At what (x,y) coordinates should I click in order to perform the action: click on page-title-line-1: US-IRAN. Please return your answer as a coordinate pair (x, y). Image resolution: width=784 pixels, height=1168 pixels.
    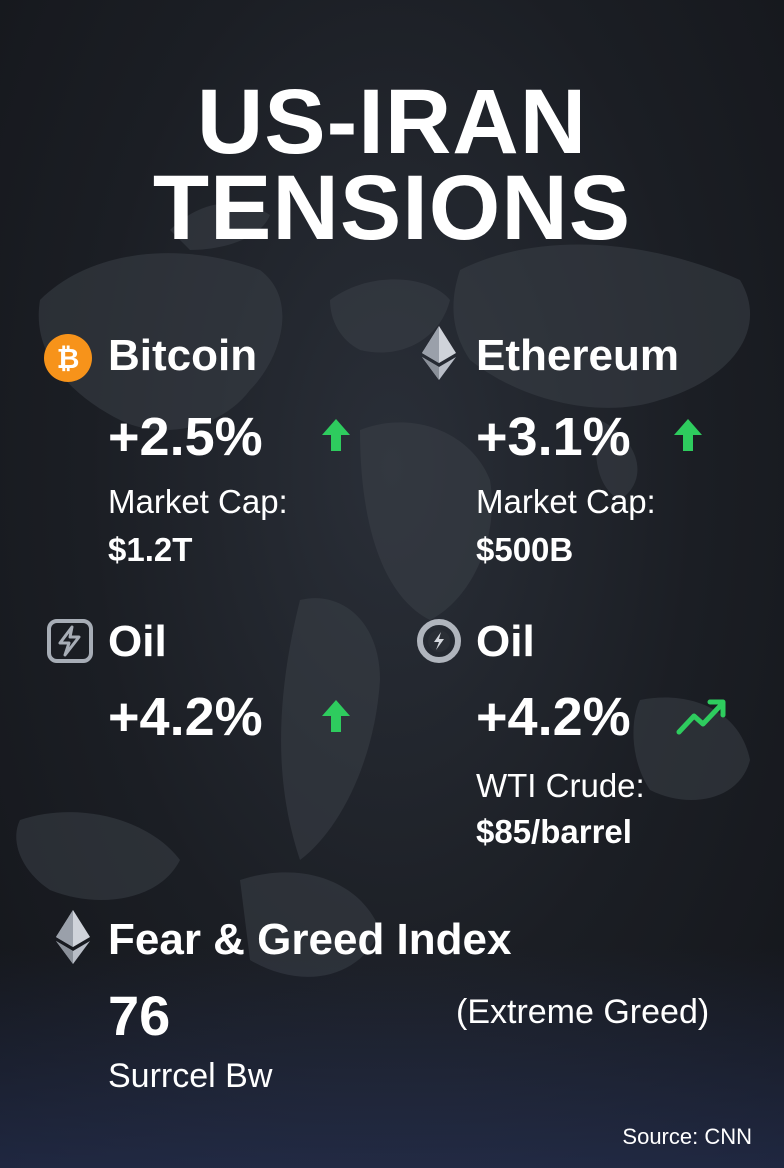
    Looking at the image, I should click on (392, 122).